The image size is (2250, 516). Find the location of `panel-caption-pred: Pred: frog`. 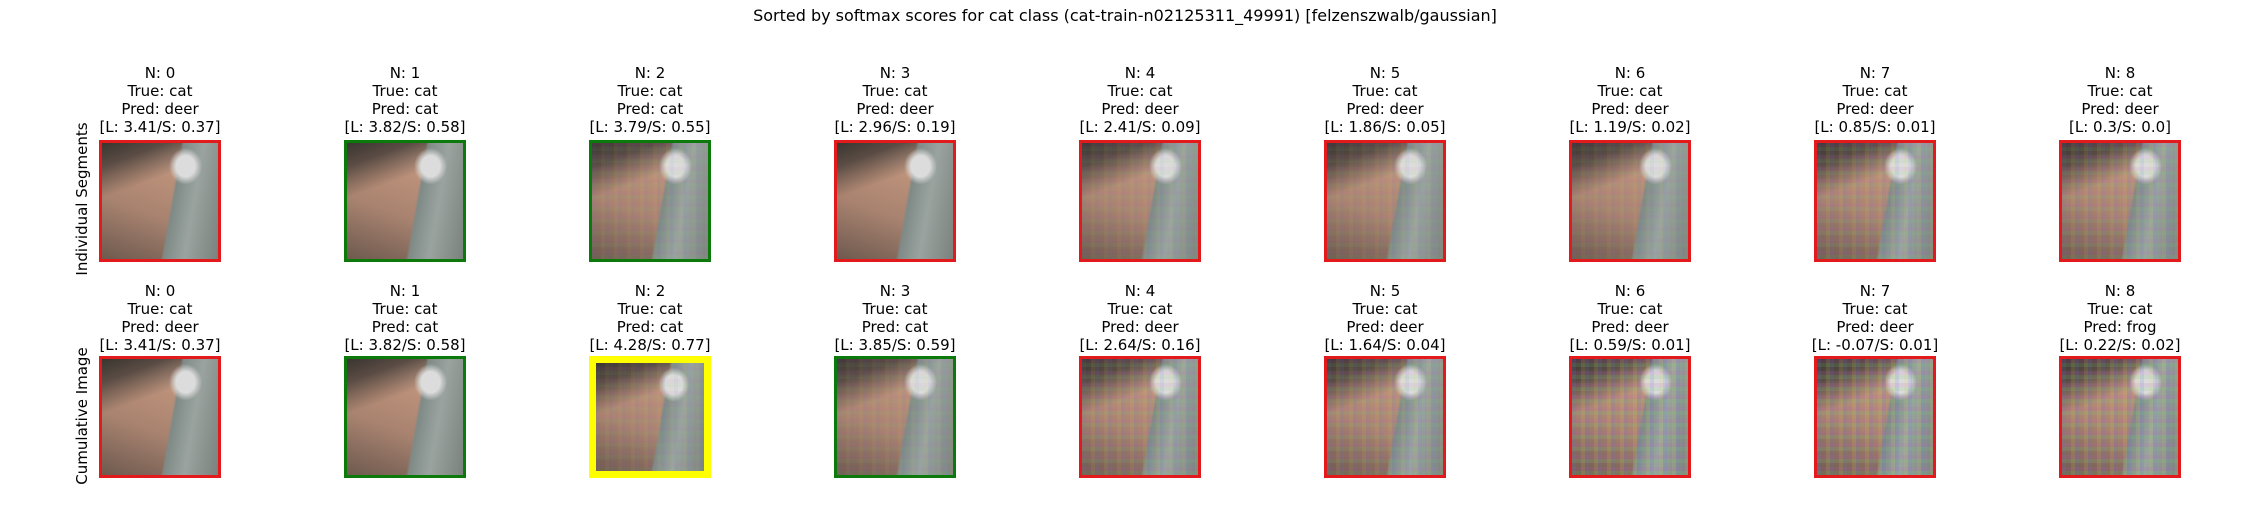

panel-caption-pred: Pred: frog is located at coordinates (2120, 327).